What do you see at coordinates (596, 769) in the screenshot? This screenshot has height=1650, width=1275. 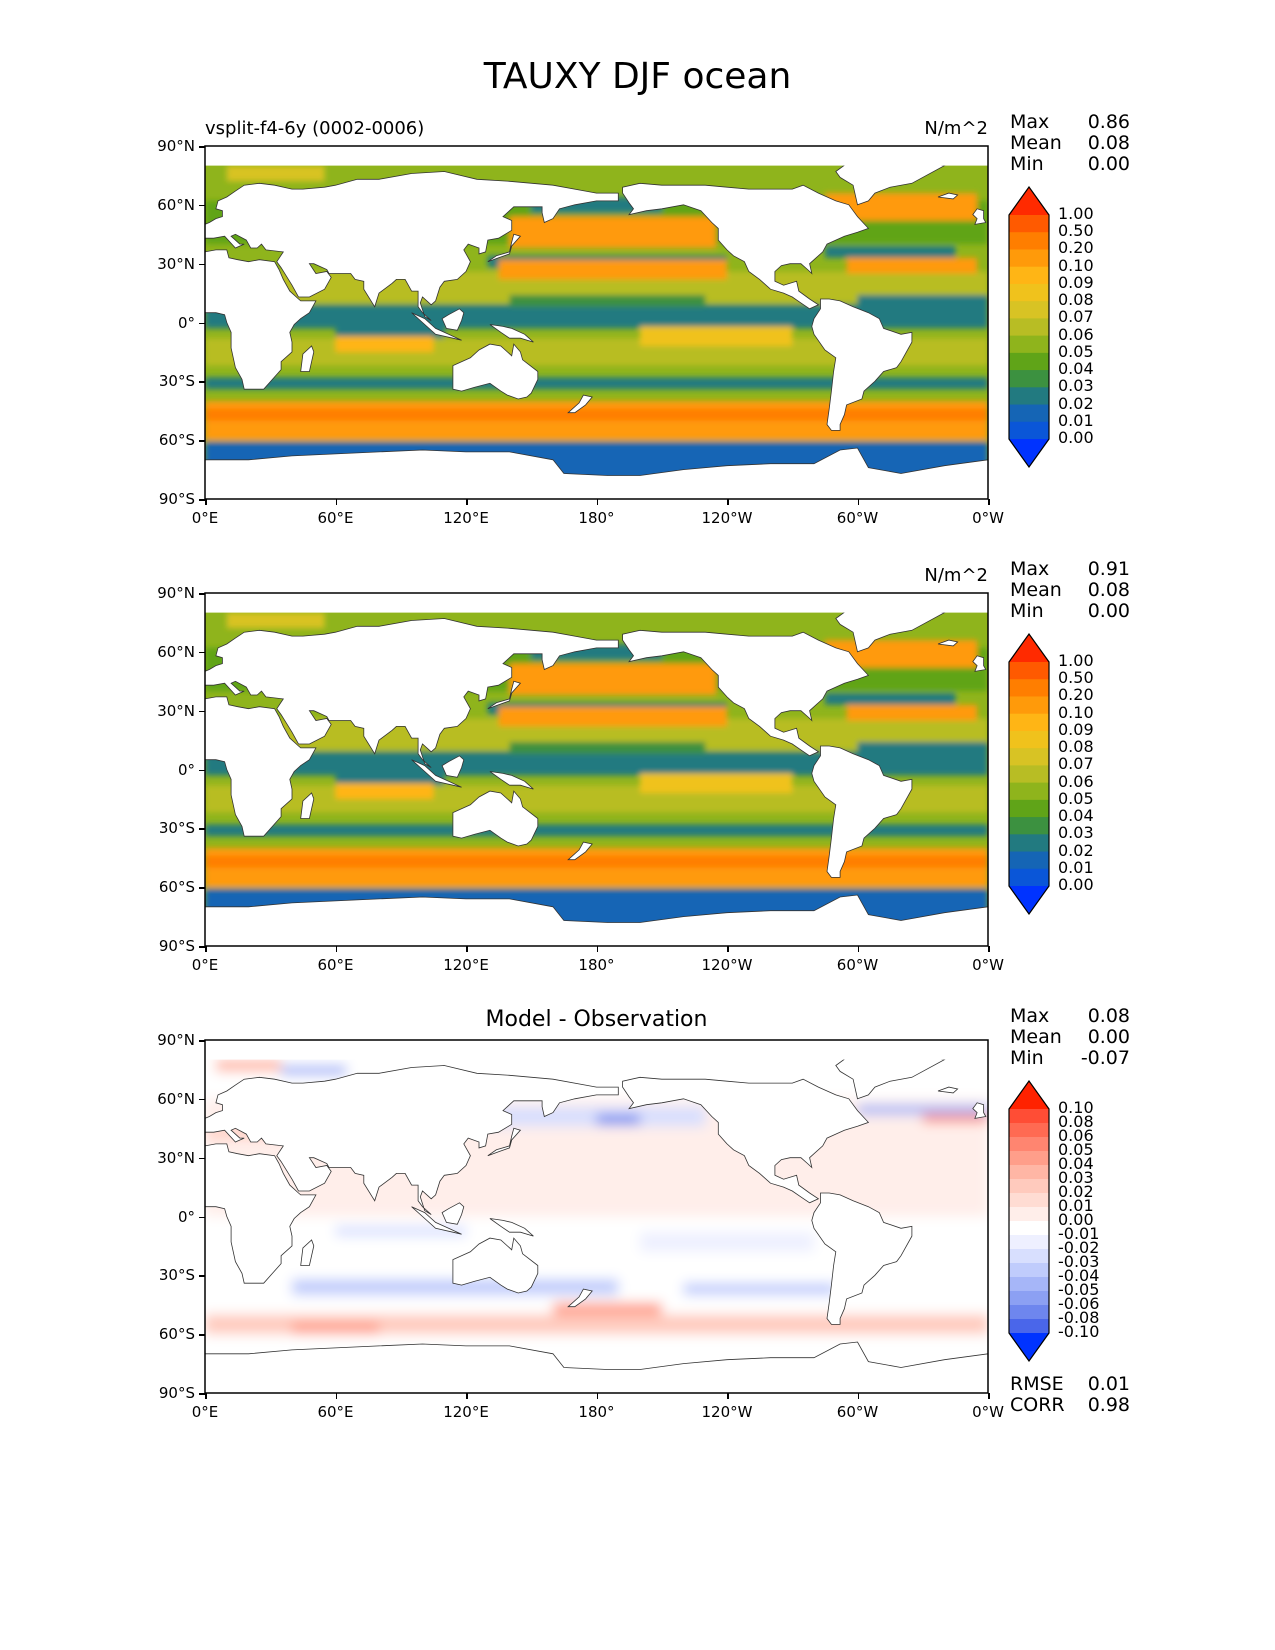 I see `map-obs` at bounding box center [596, 769].